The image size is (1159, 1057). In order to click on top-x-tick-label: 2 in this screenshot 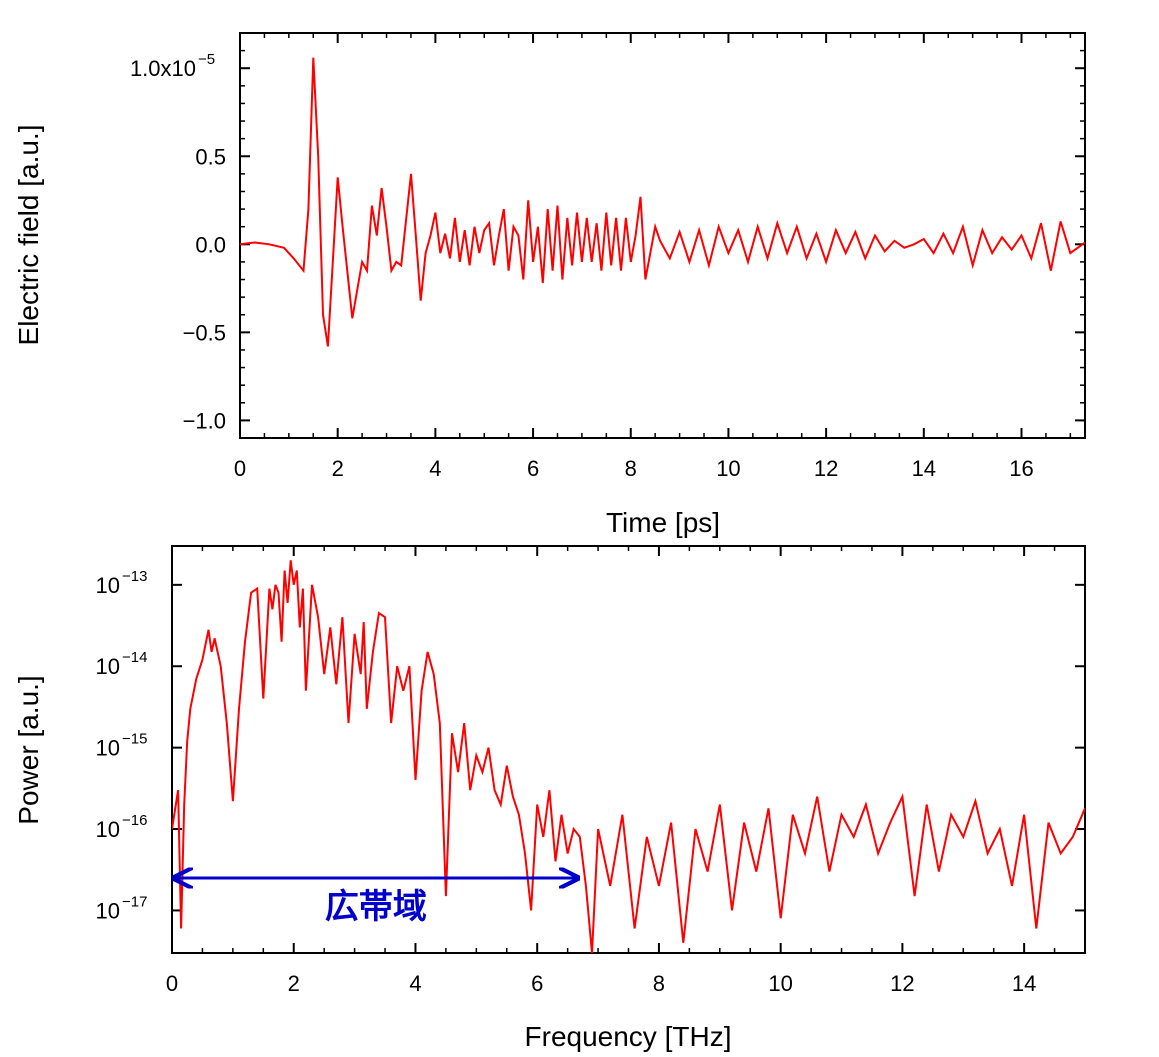, I will do `click(338, 468)`.